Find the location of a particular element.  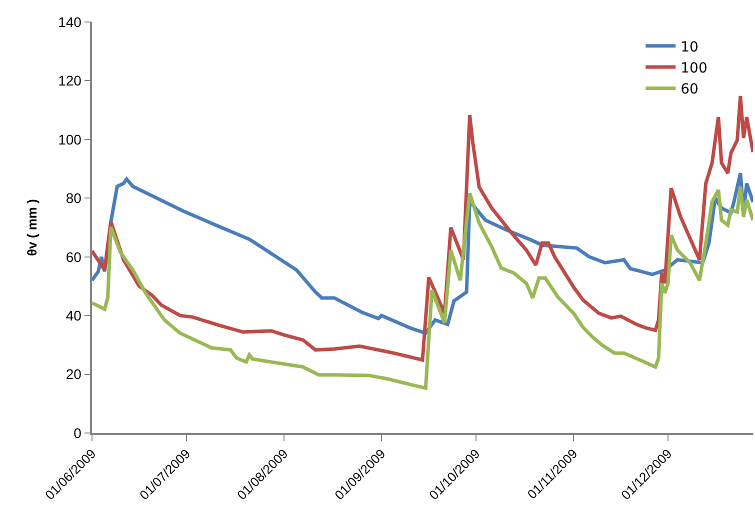

y-tick-label: 60 is located at coordinates (74, 256).